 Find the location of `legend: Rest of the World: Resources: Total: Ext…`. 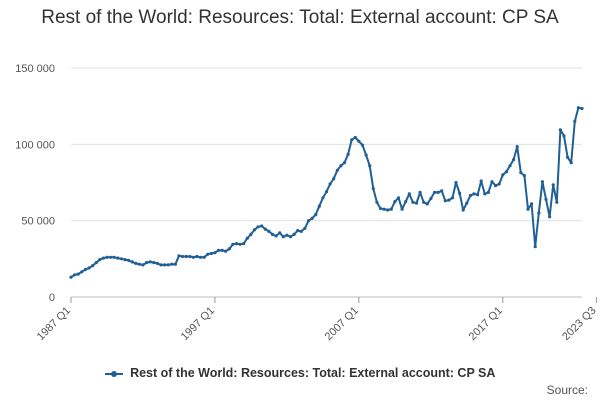

legend: Rest of the World: Resources: Total: Ext… is located at coordinates (300, 373).